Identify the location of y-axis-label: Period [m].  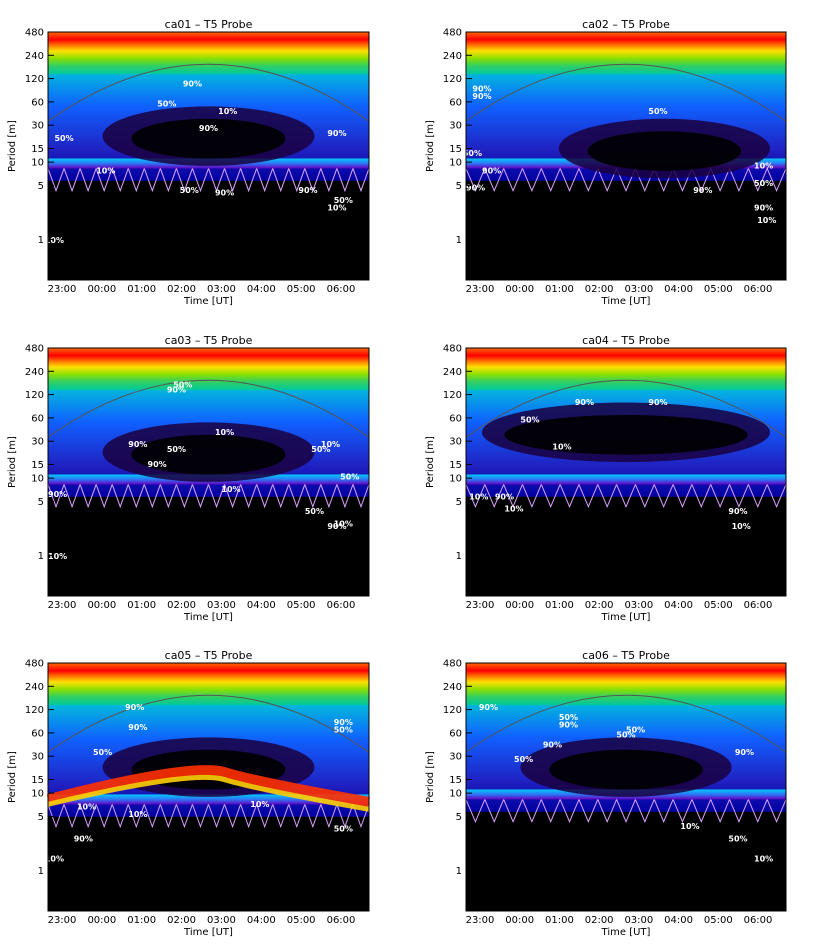
(430, 462).